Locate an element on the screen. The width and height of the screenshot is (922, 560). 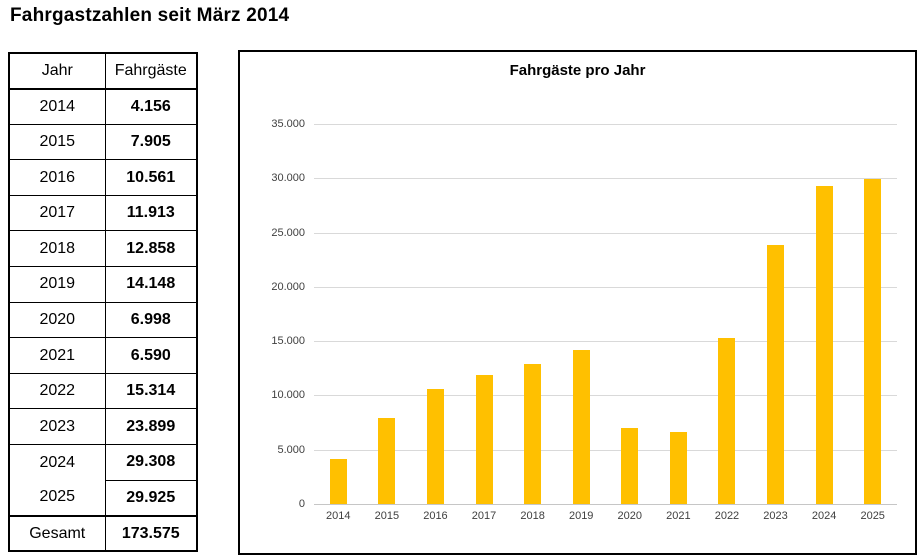
bar-2024 is located at coordinates (824, 344).